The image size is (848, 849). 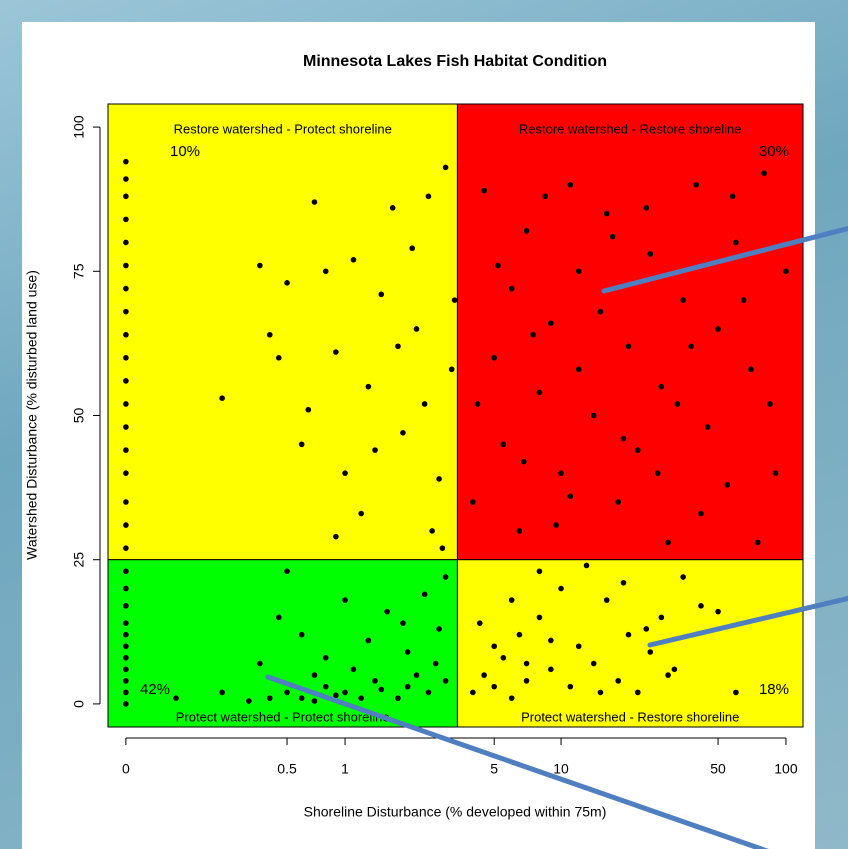 What do you see at coordinates (282, 643) in the screenshot?
I see `quadrant` at bounding box center [282, 643].